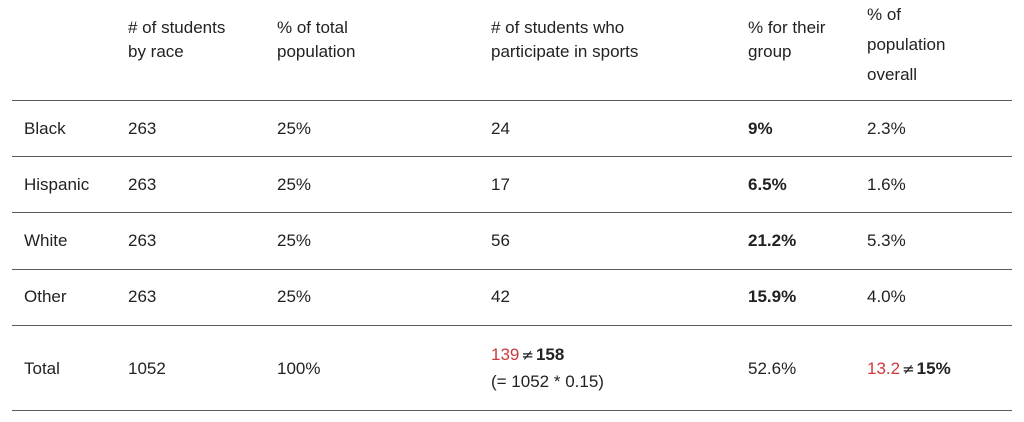 The image size is (1024, 422). I want to click on cell-pct-group: 15.9%, so click(772, 296).